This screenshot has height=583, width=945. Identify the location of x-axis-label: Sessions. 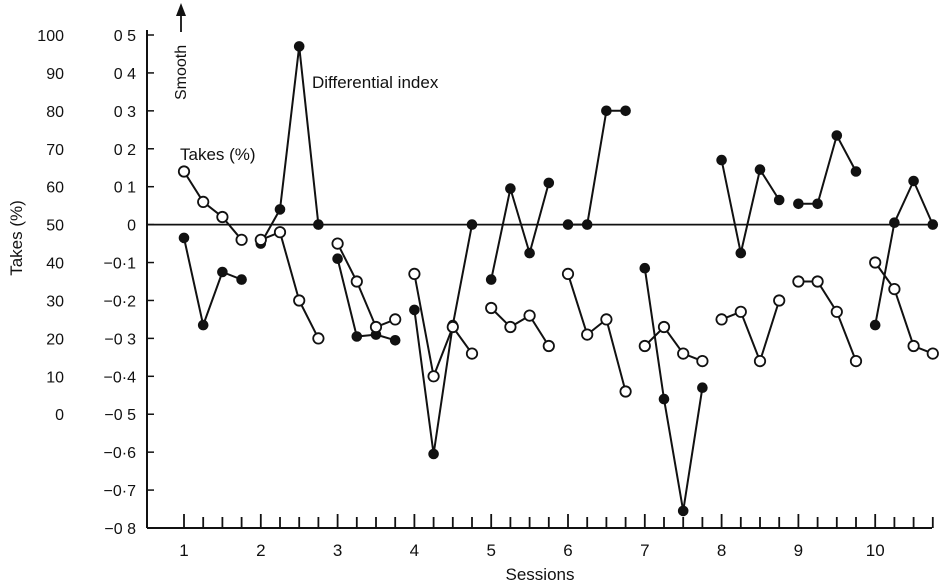
(540, 574).